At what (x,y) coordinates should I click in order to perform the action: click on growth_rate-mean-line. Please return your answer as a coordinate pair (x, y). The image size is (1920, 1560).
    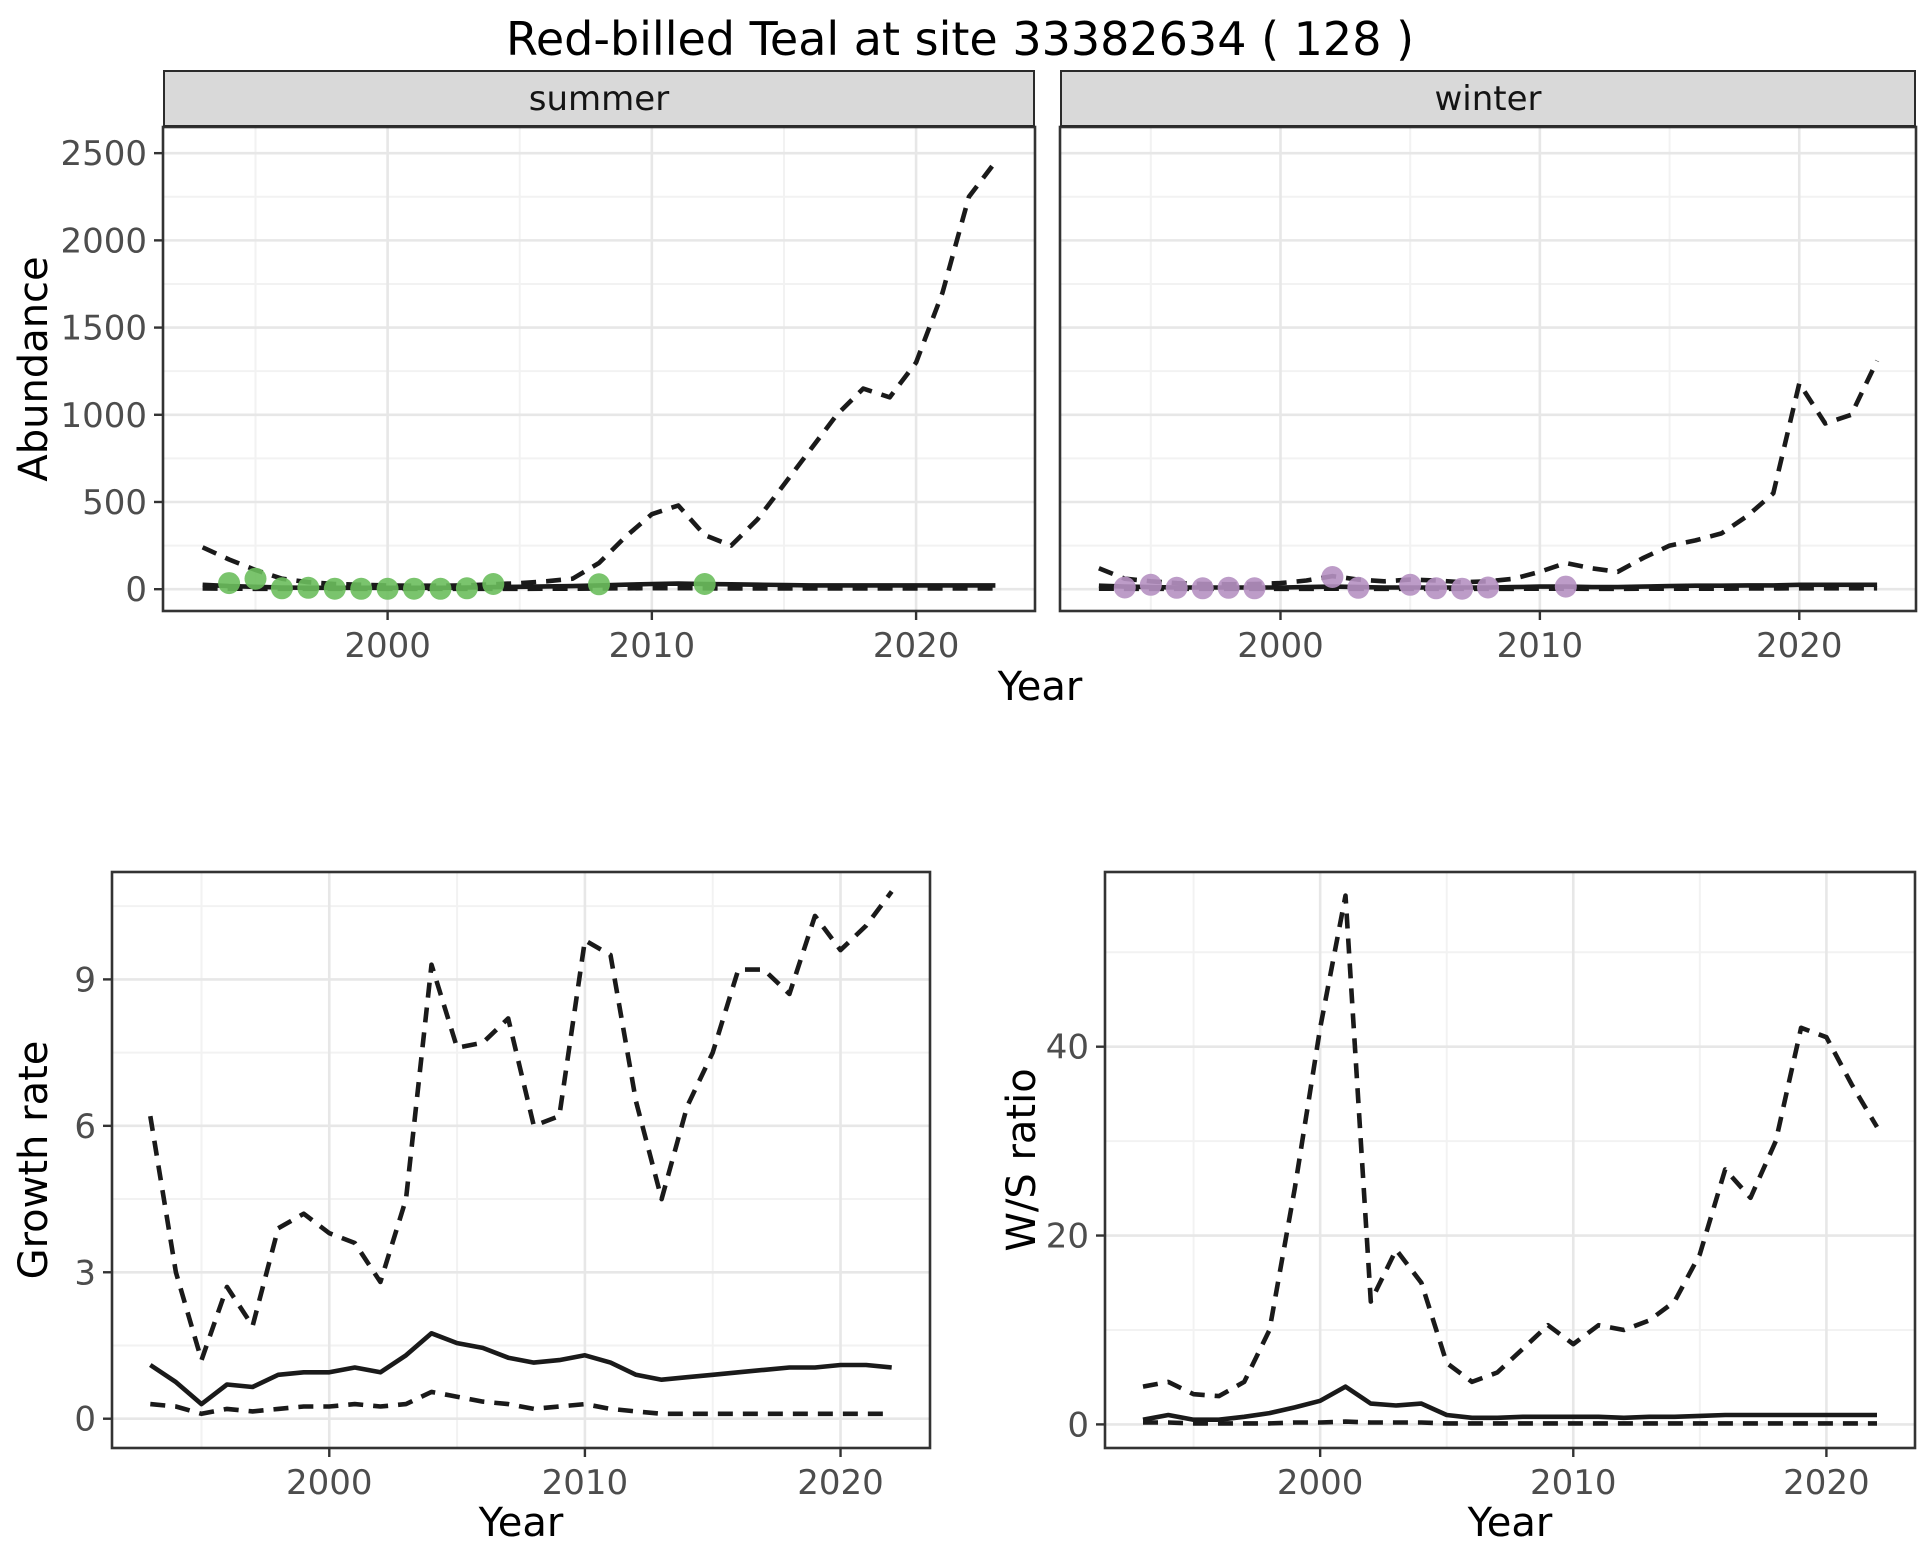
    Looking at the image, I should click on (520, 1369).